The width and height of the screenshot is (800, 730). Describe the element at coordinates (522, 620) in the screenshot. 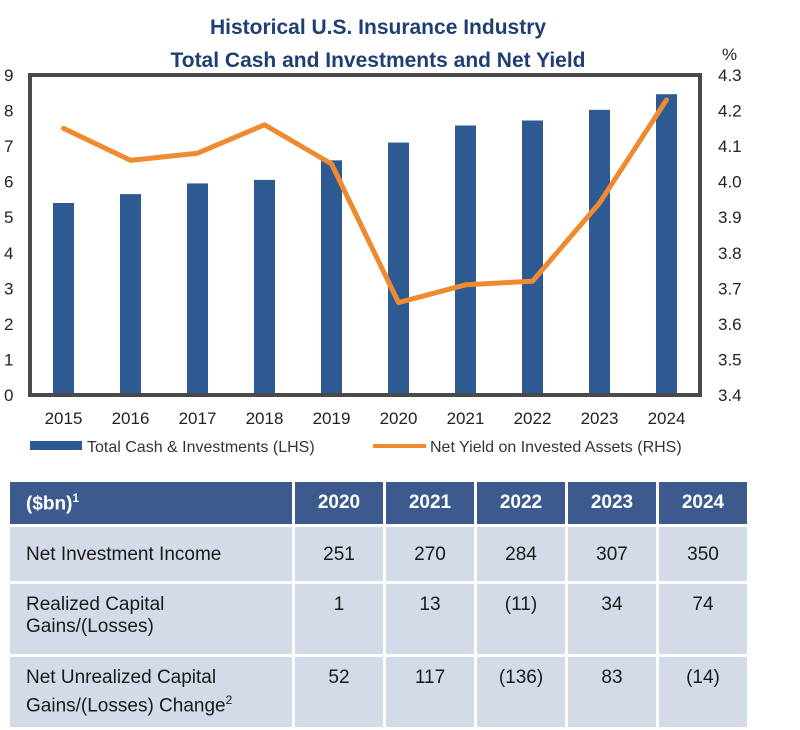

I see `table-cell: (11)` at that location.